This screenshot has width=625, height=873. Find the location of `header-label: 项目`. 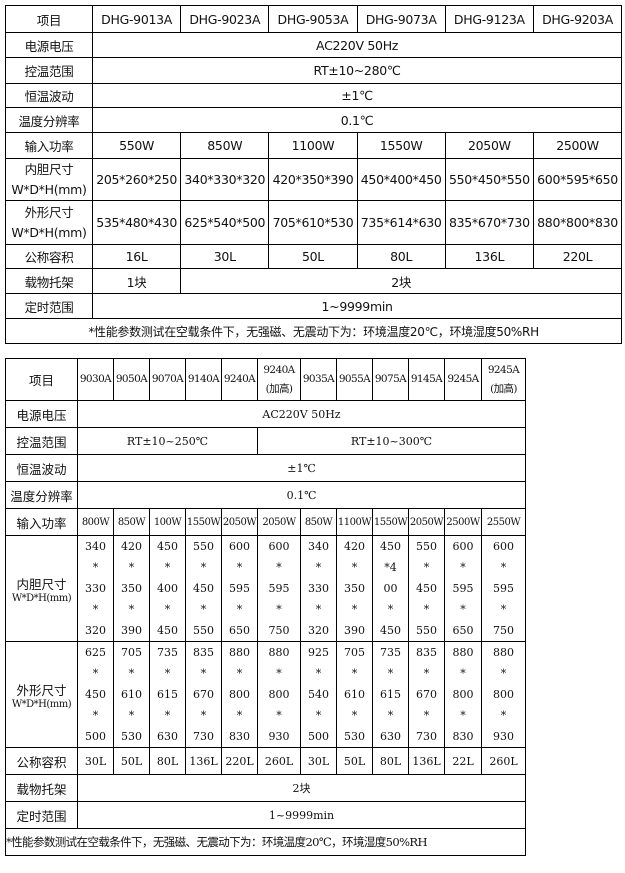

header-label: 项目 is located at coordinates (49, 19).